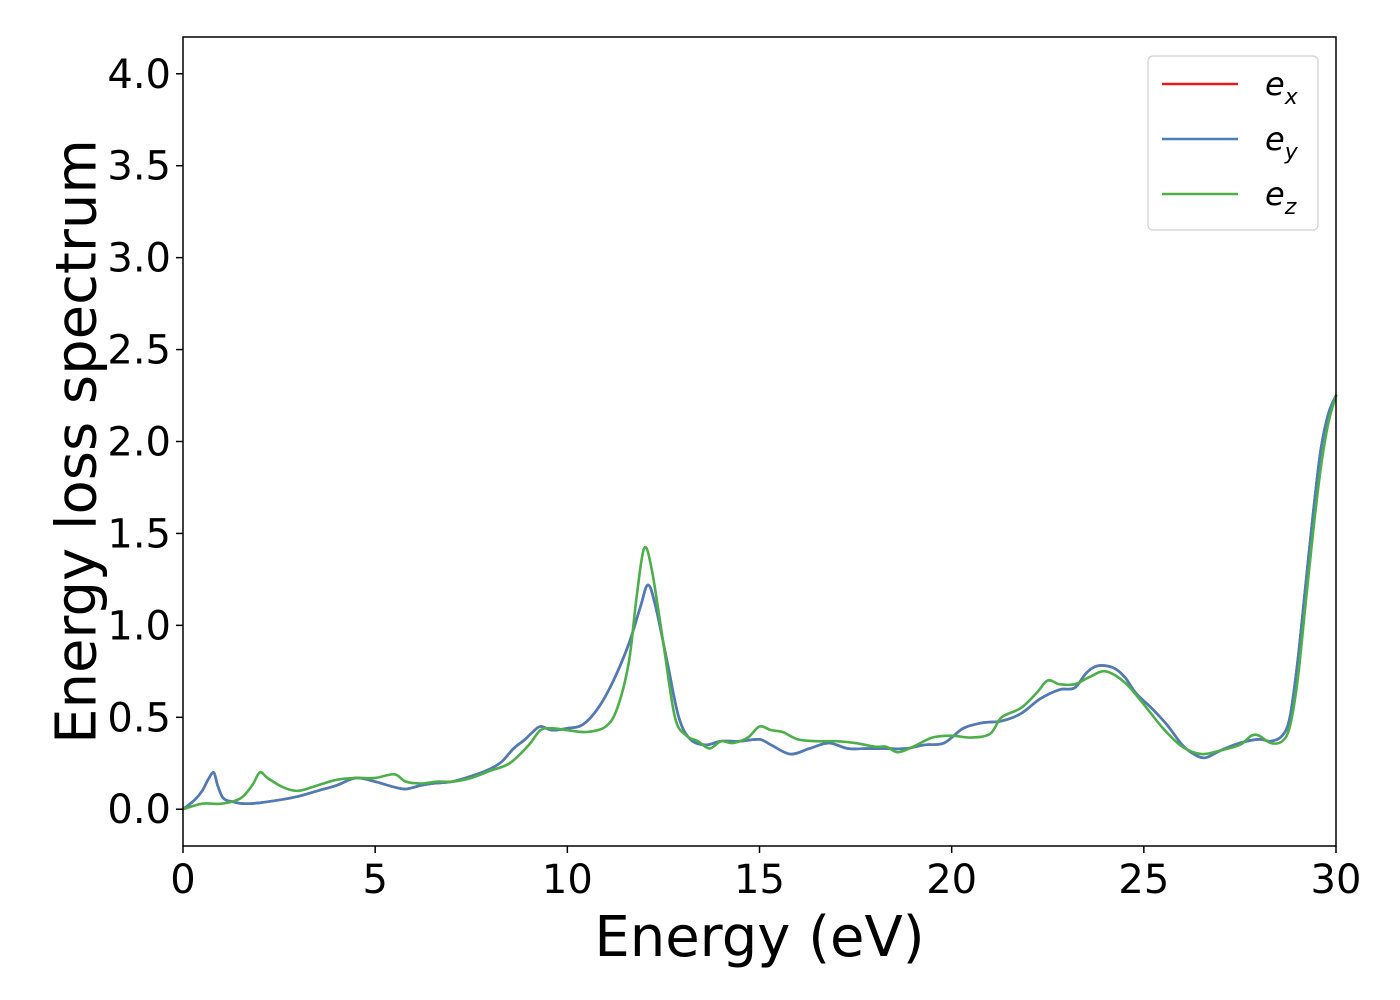 The image size is (1400, 1000). I want to click on x-axis-ticks: 0 5 10 15 20 25 30, so click(765, 874).